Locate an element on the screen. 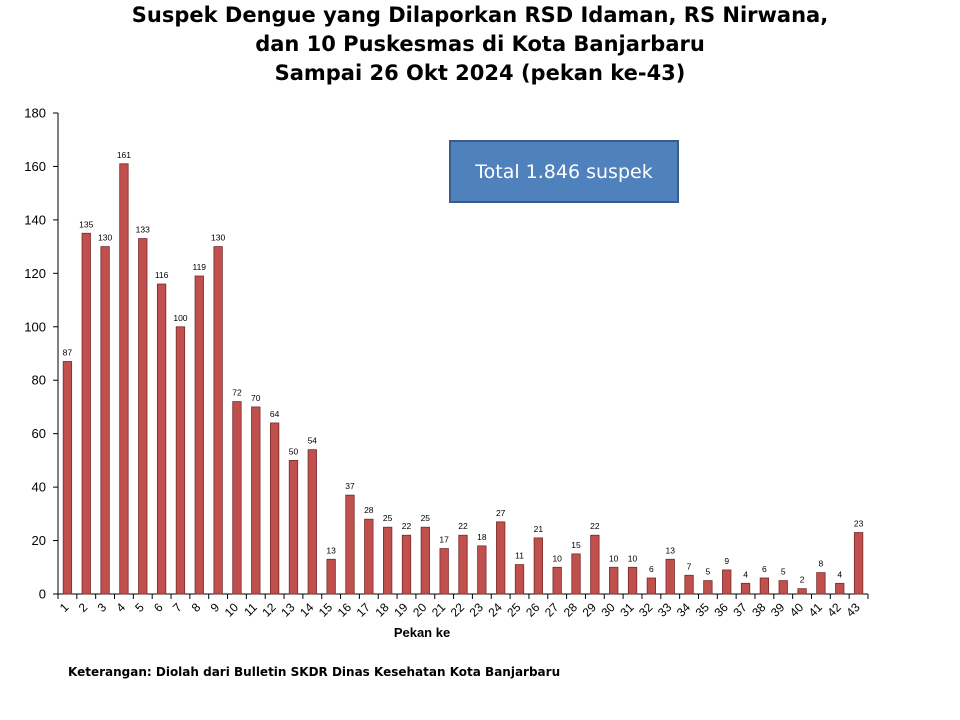 Image resolution: width=960 pixels, height=720 pixels. x-tick-label: 40 is located at coordinates (797, 610).